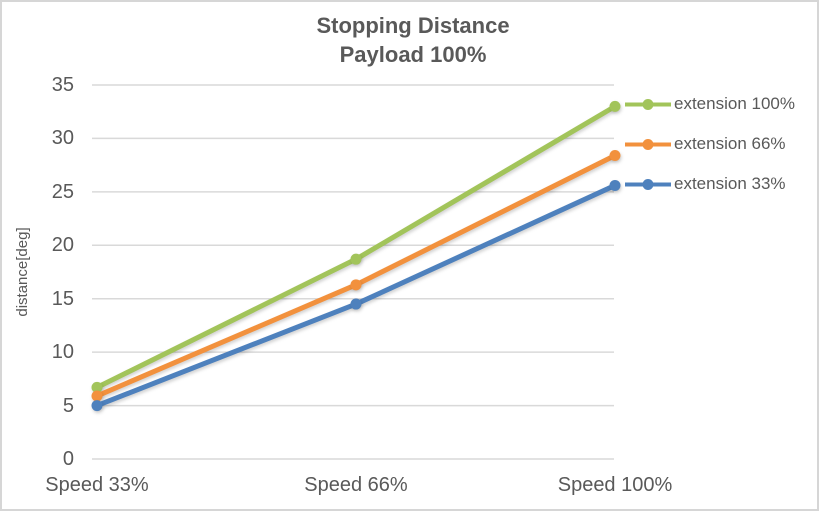 This screenshot has height=511, width=819. What do you see at coordinates (62, 85) in the screenshot?
I see `y-tick-label: 35` at bounding box center [62, 85].